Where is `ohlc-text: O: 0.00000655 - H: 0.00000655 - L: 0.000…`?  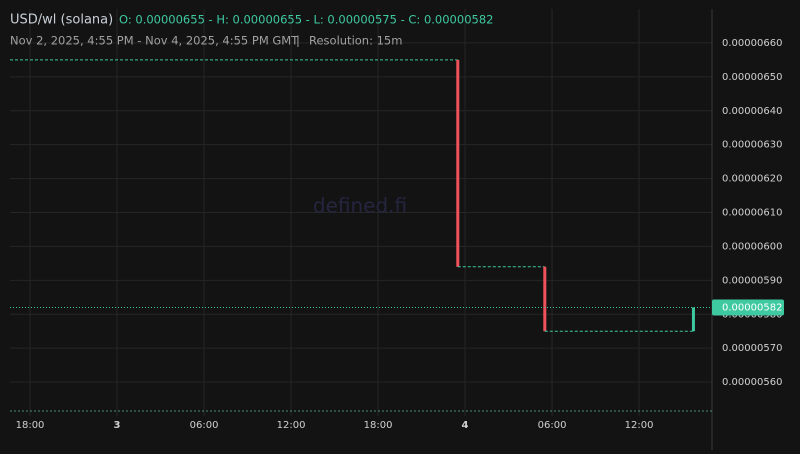 ohlc-text: O: 0.00000655 - H: 0.00000655 - L: 0.000… is located at coordinates (306, 20).